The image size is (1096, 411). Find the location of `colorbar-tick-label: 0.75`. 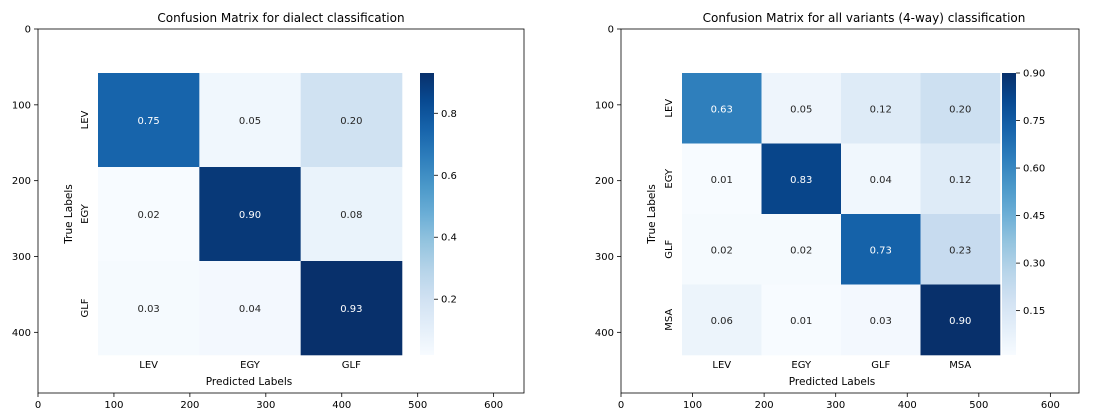

colorbar-tick-label: 0.75 is located at coordinates (1034, 121).